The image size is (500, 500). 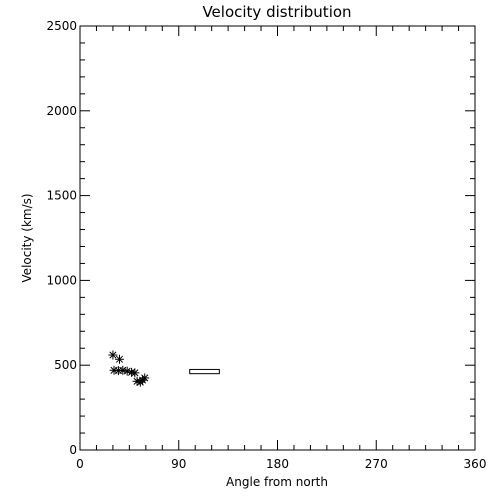 What do you see at coordinates (178, 464) in the screenshot?
I see `x-tick-label: 90` at bounding box center [178, 464].